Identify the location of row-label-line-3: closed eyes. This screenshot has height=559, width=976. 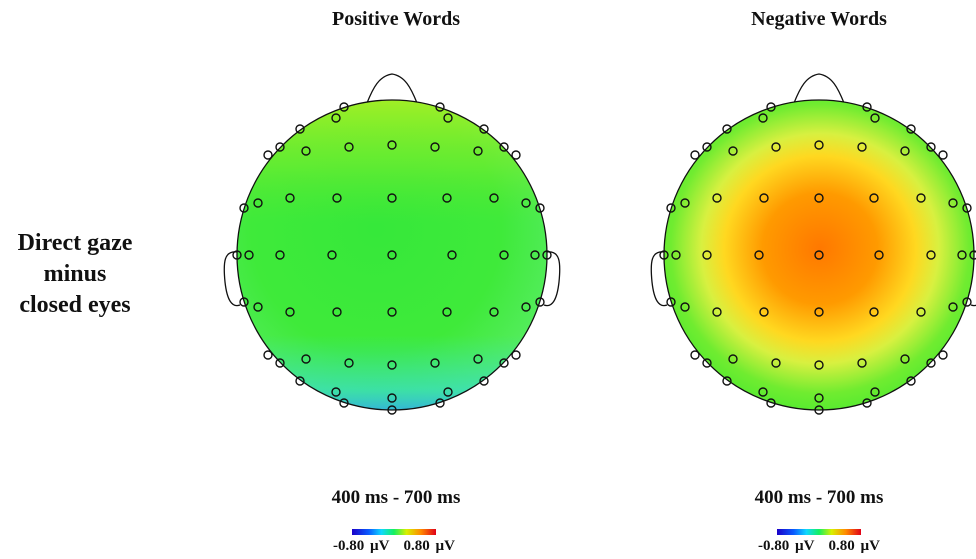
(75, 305).